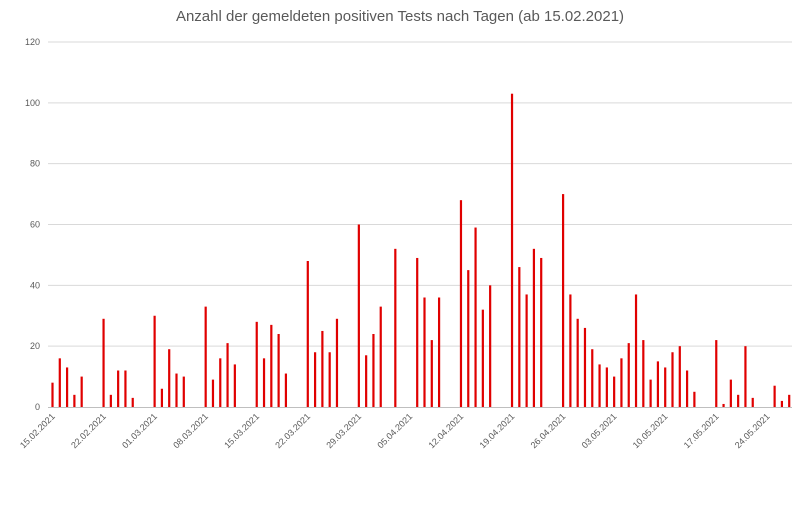 This screenshot has height=529, width=800. I want to click on bar-11.05.2021, so click(672, 379).